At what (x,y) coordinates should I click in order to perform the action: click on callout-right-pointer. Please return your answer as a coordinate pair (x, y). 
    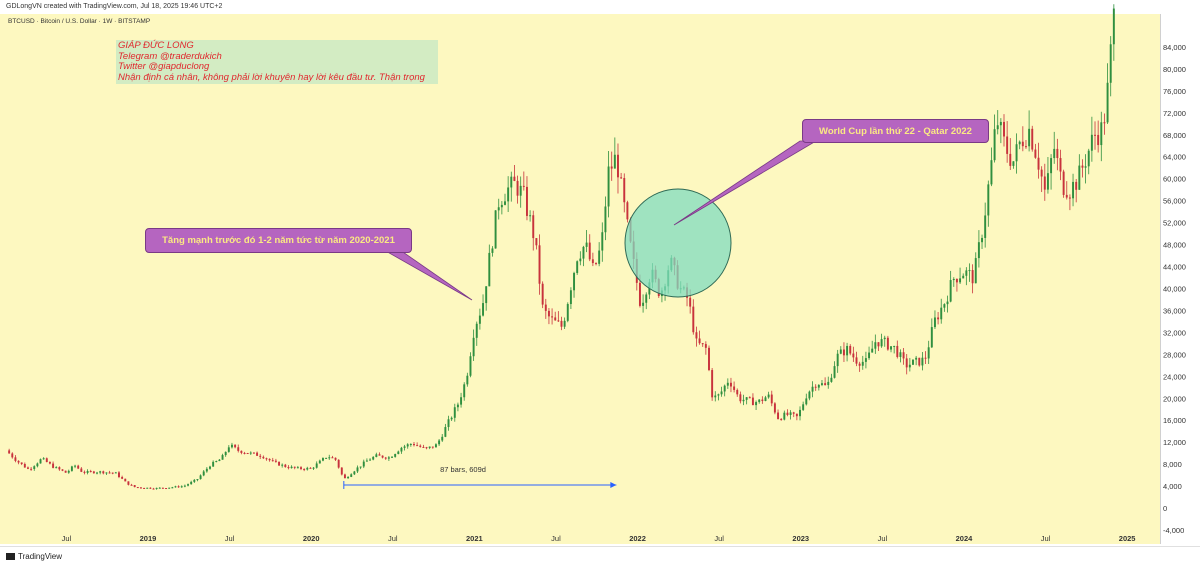
    Looking at the image, I should click on (745, 183).